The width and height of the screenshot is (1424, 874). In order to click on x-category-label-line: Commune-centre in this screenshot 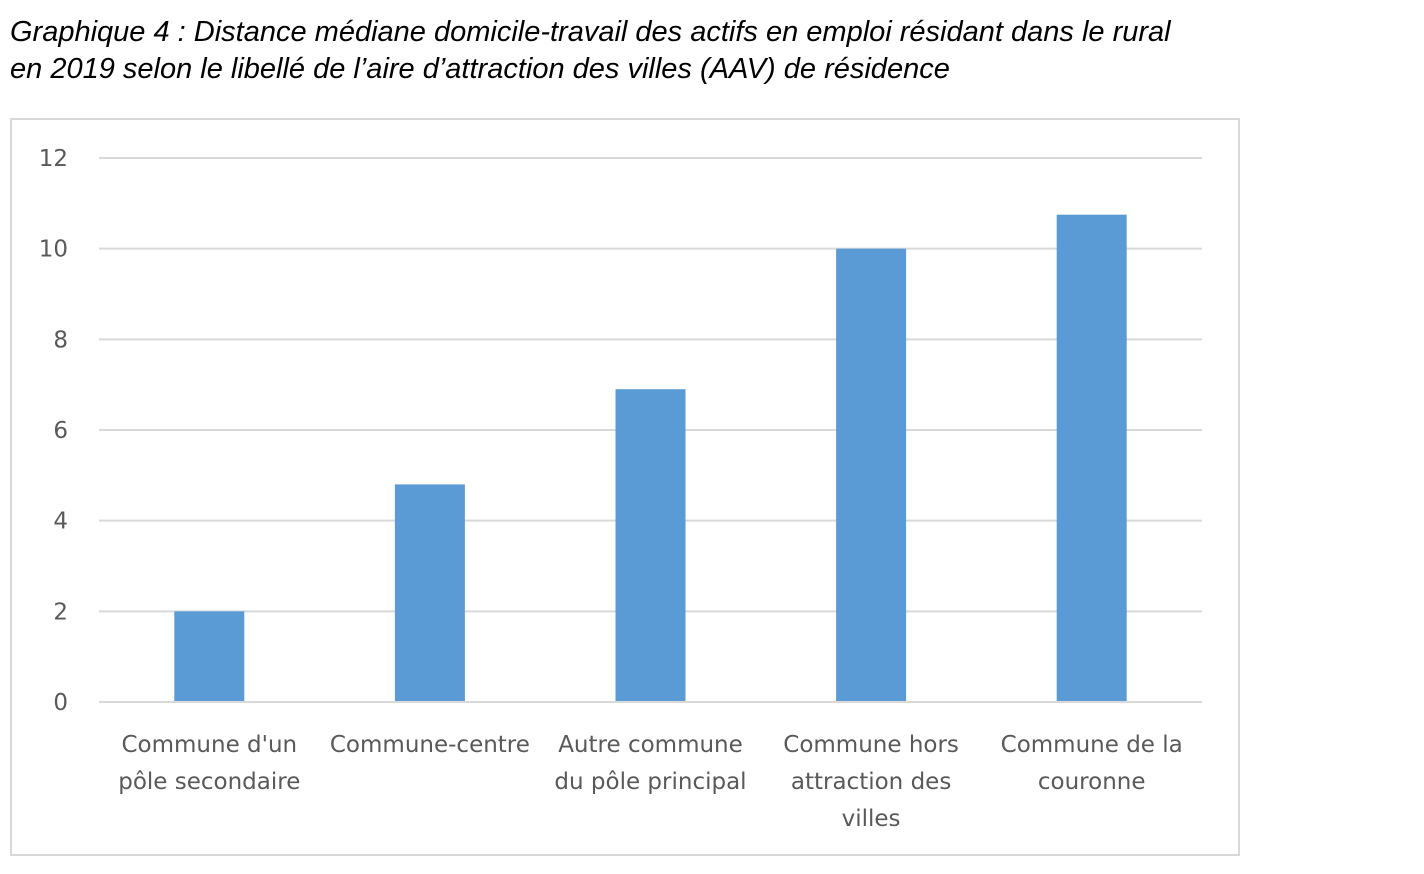, I will do `click(430, 745)`.